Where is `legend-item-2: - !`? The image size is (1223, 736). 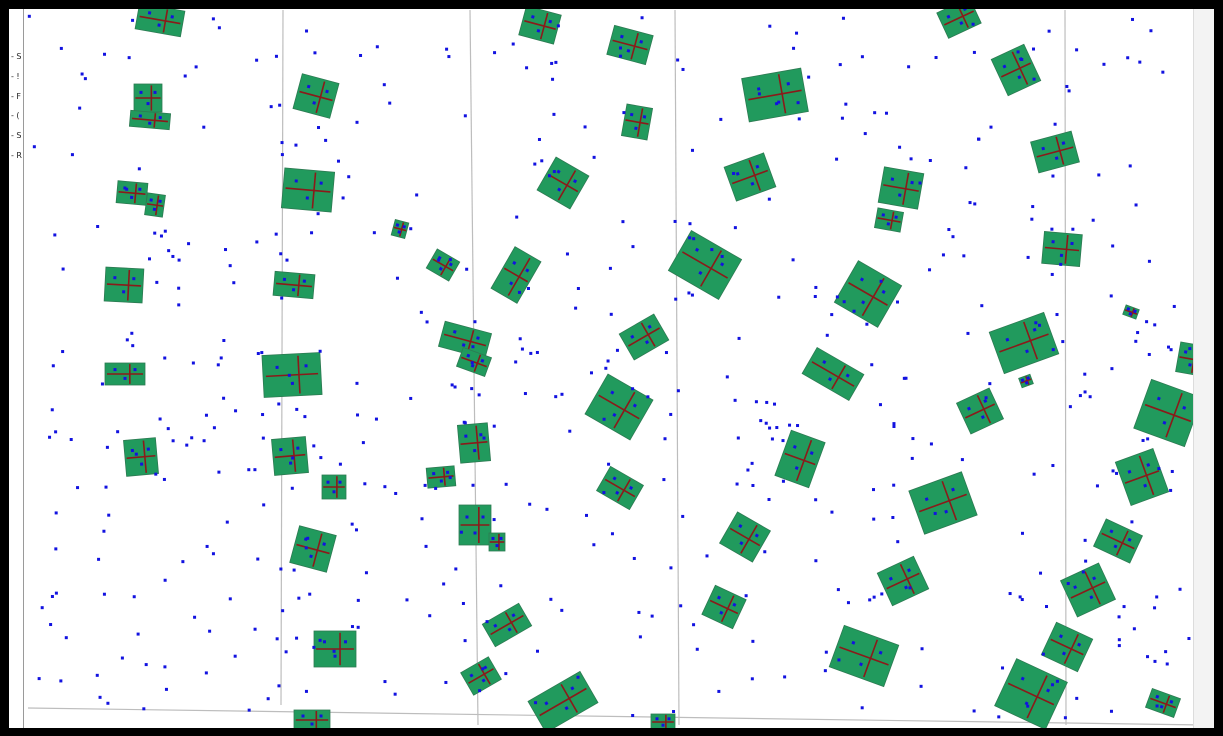 legend-item-2: - ! is located at coordinates (15, 76).